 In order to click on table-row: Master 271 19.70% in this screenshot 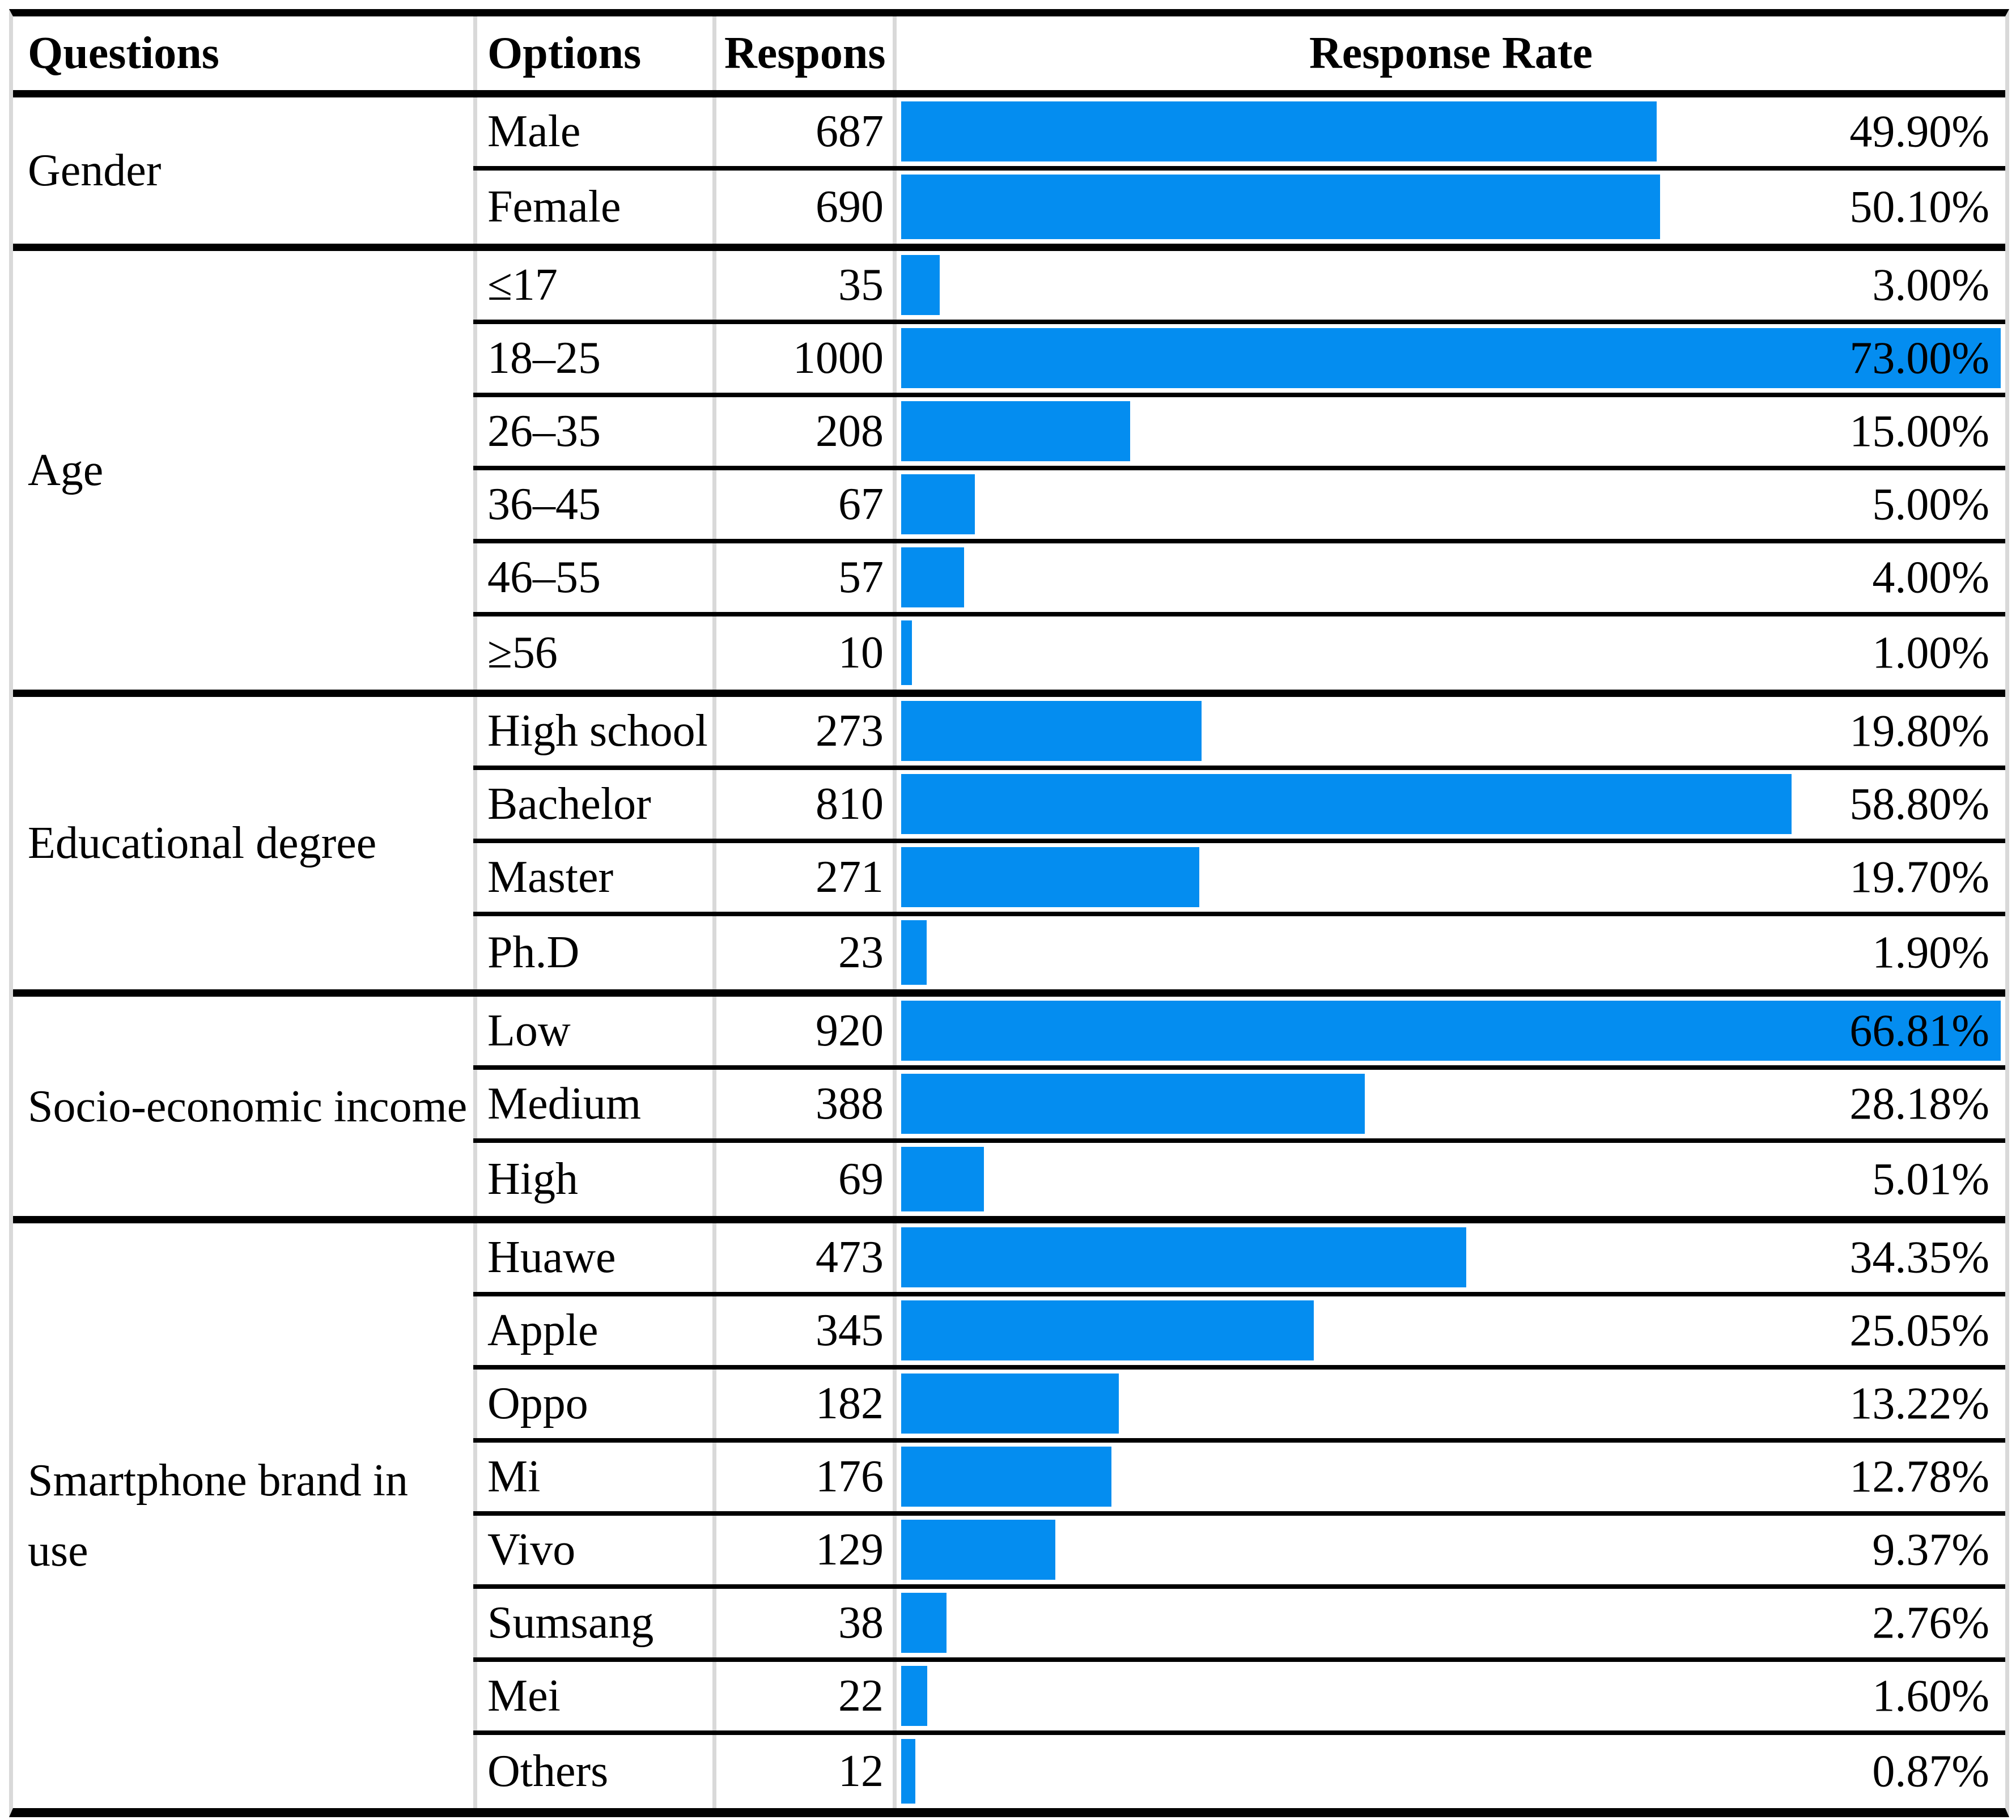, I will do `click(1239, 880)`.